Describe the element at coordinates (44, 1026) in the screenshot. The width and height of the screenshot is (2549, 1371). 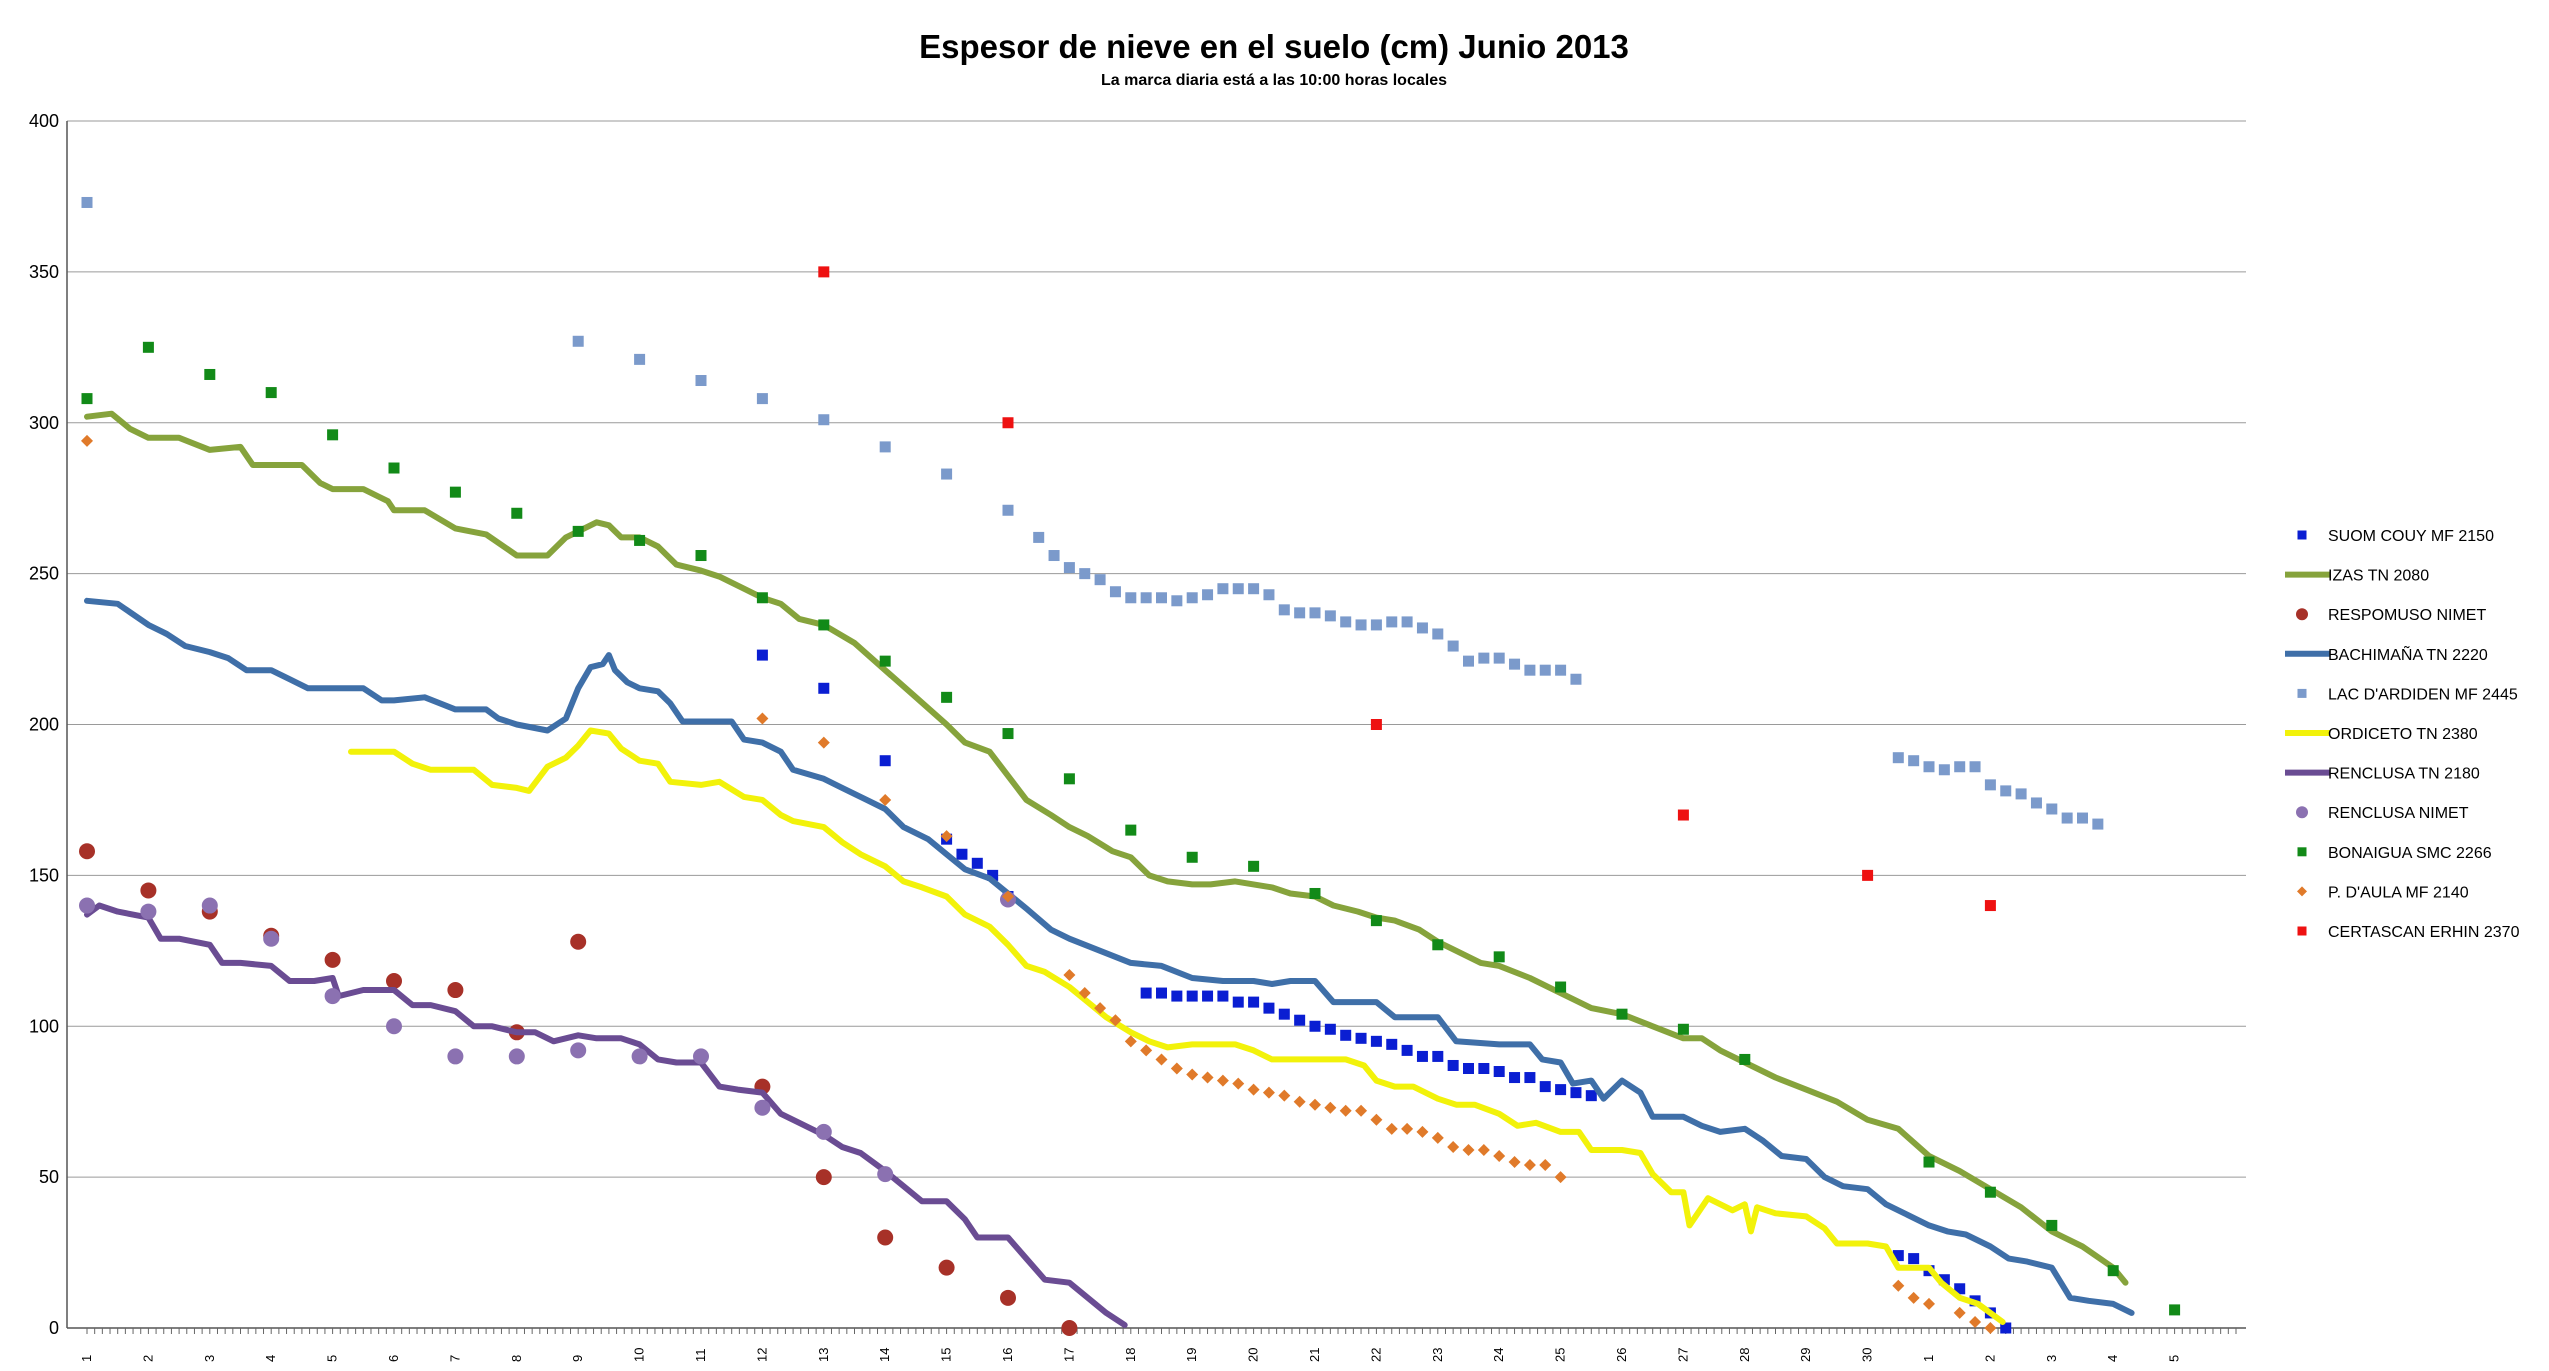
I see `y-tick-label: 100` at that location.